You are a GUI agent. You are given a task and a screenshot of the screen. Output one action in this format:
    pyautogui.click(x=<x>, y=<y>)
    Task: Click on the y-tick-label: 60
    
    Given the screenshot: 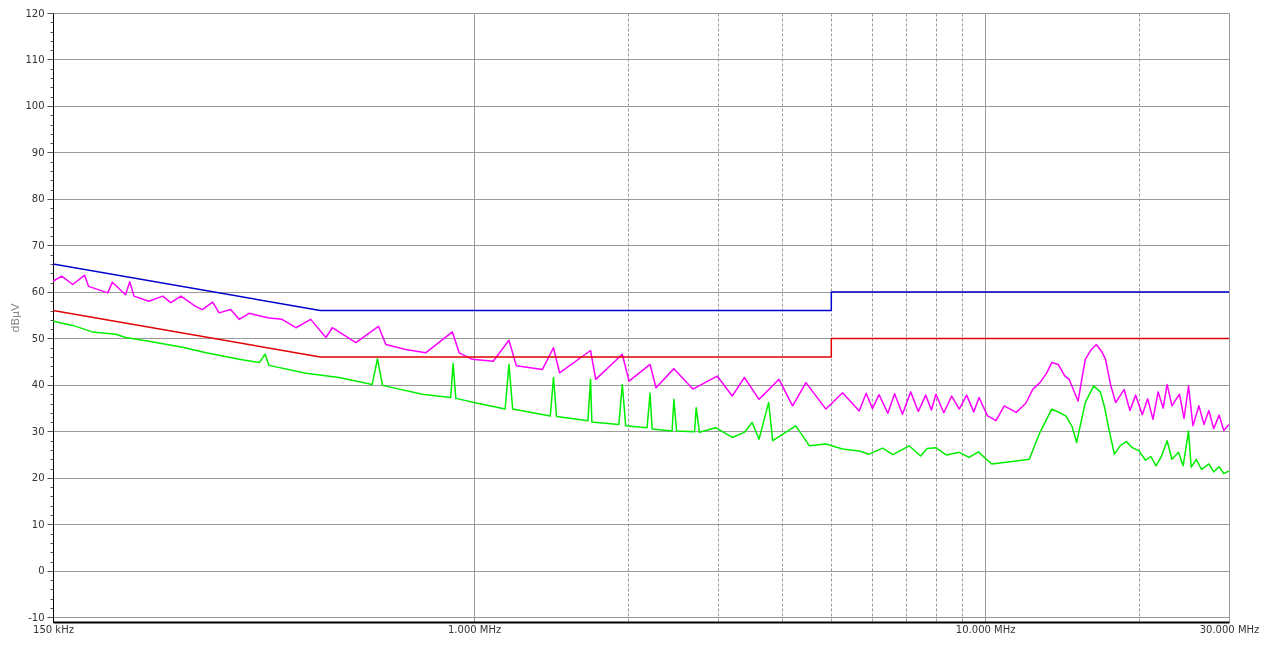 What is the action you would take?
    pyautogui.click(x=38, y=292)
    